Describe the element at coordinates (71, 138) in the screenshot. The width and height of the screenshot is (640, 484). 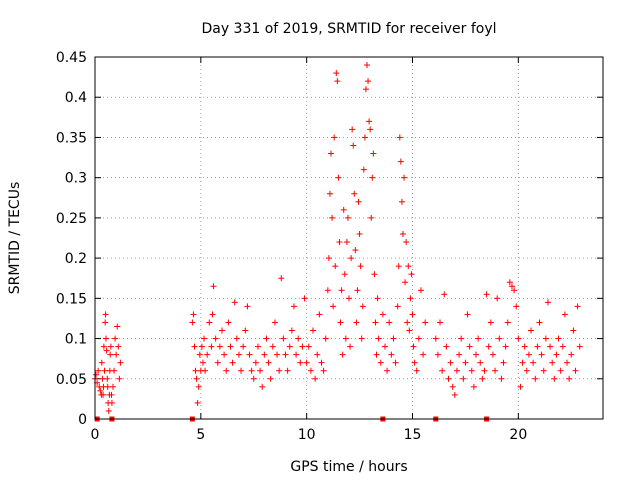
I see `y-tick-label: 0.35` at that location.